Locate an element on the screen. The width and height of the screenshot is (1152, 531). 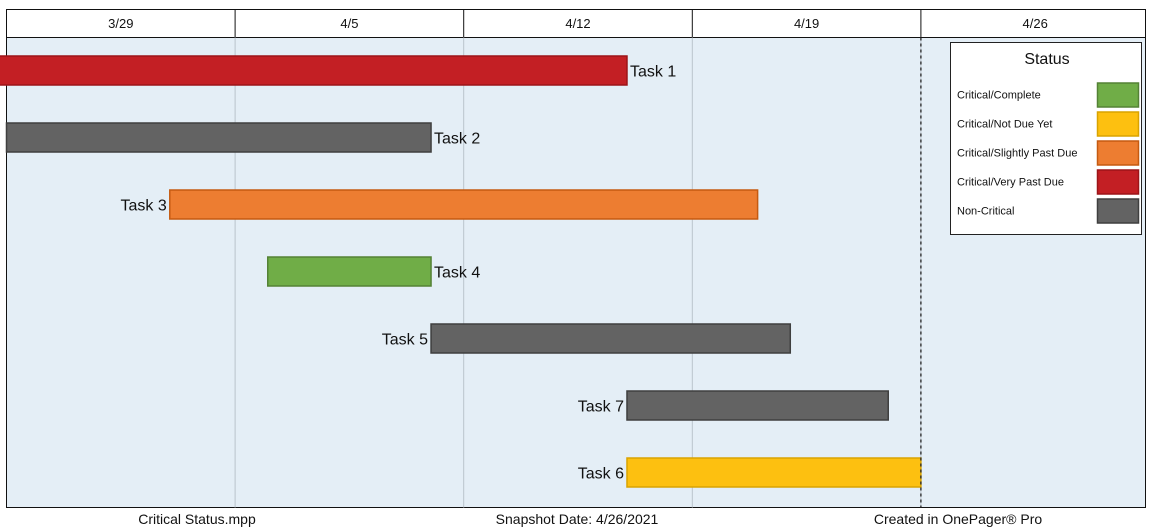
task-label: Task 6 is located at coordinates (601, 474).